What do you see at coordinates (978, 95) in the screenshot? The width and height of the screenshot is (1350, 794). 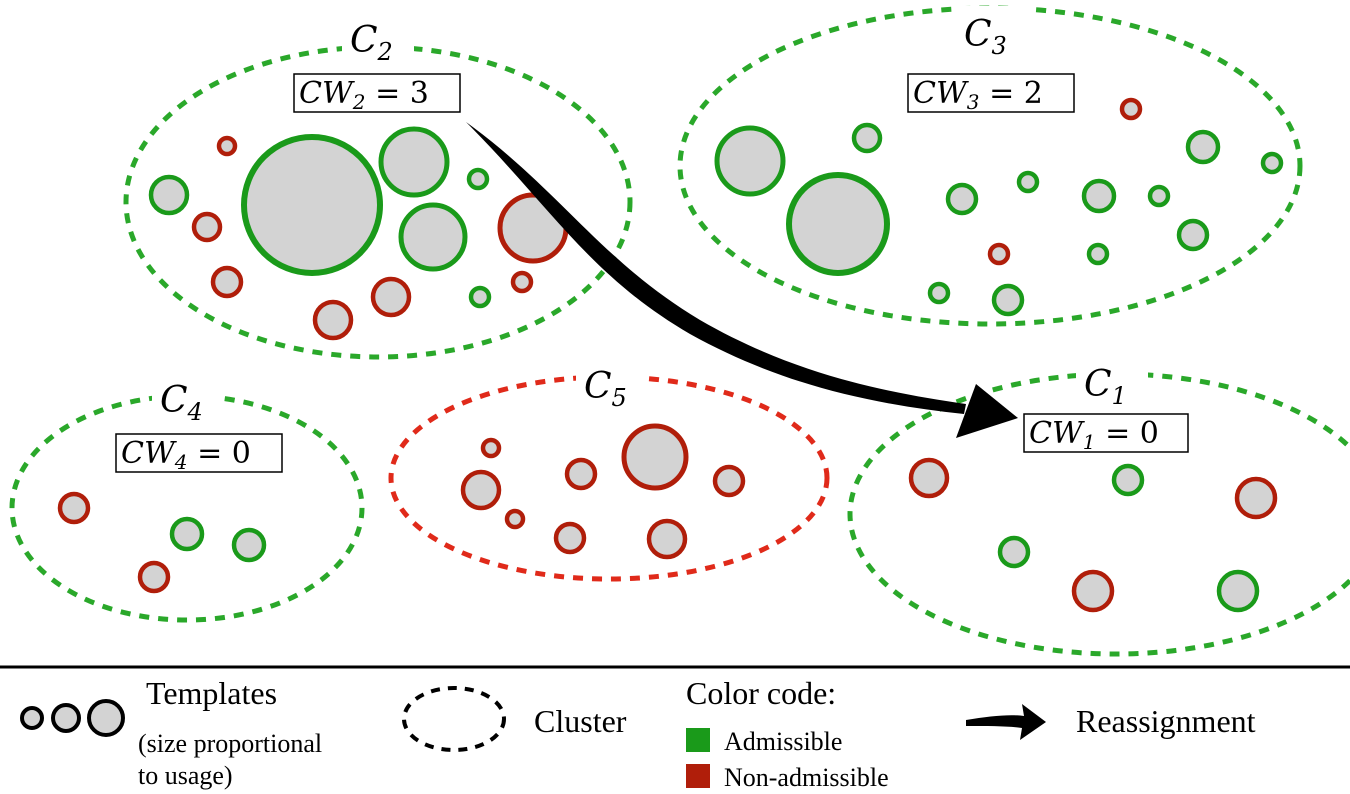 I see `cluster-c3-cw-text: CW3 = 2` at bounding box center [978, 95].